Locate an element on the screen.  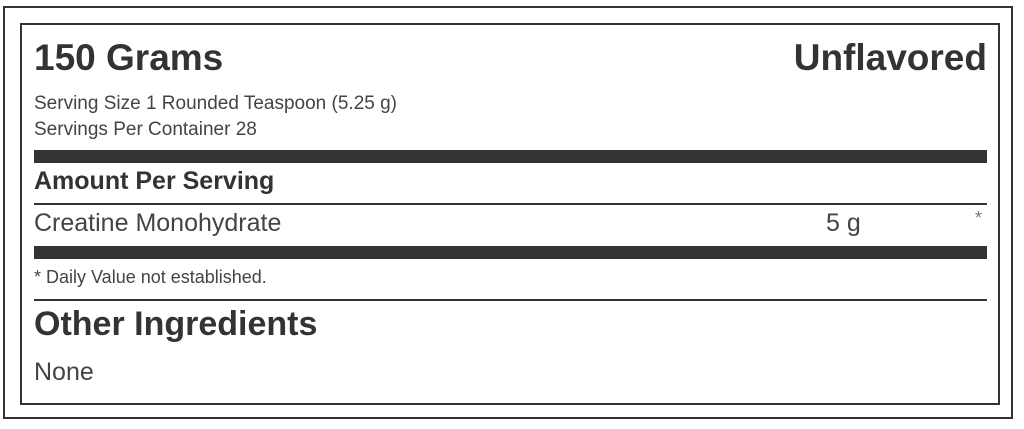
net-weight: 150 Grams is located at coordinates (129, 57).